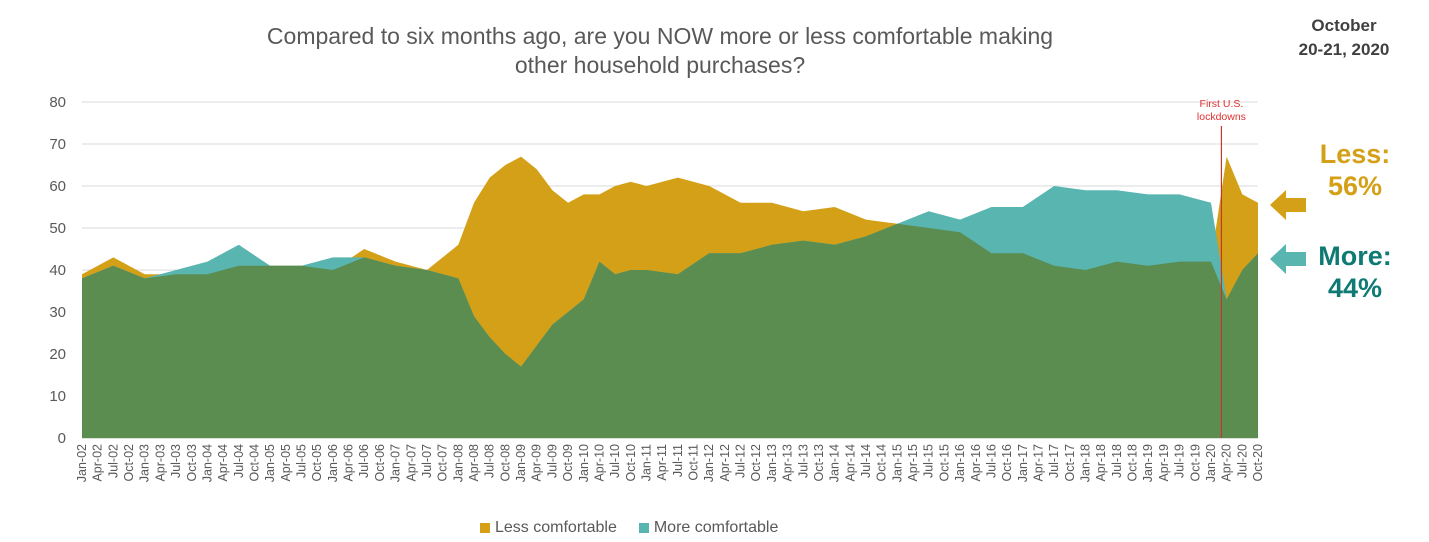  What do you see at coordinates (976, 463) in the screenshot?
I see `x-tick-label: Apr-16` at bounding box center [976, 463].